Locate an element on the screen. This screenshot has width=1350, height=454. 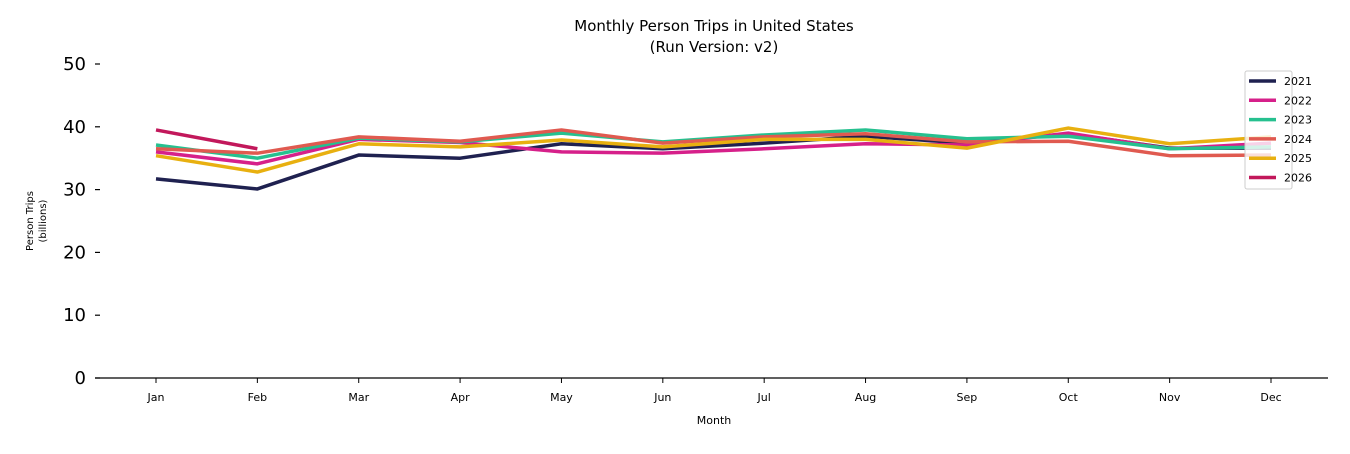
y-tick-label: 40 is located at coordinates (74, 127).